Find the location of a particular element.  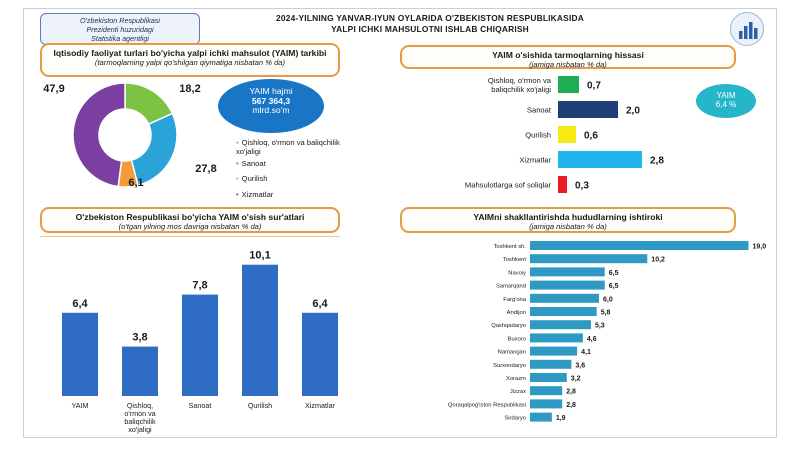

growth-category-label: Qishloq, is located at coordinates (140, 405).